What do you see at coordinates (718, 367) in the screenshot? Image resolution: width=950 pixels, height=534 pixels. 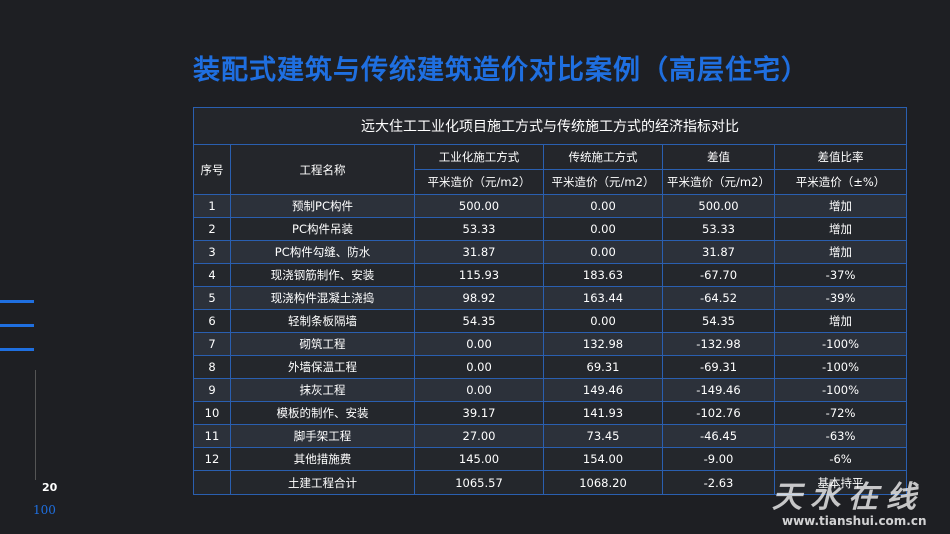 I see `cell-diff: -69.31` at bounding box center [718, 367].